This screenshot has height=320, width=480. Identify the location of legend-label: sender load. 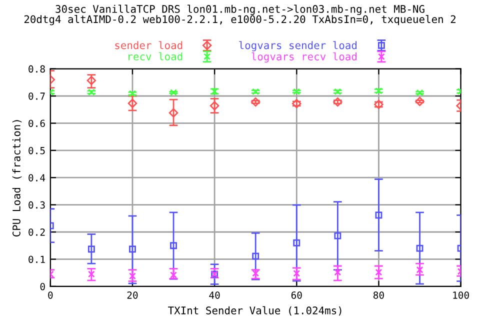
(148, 45).